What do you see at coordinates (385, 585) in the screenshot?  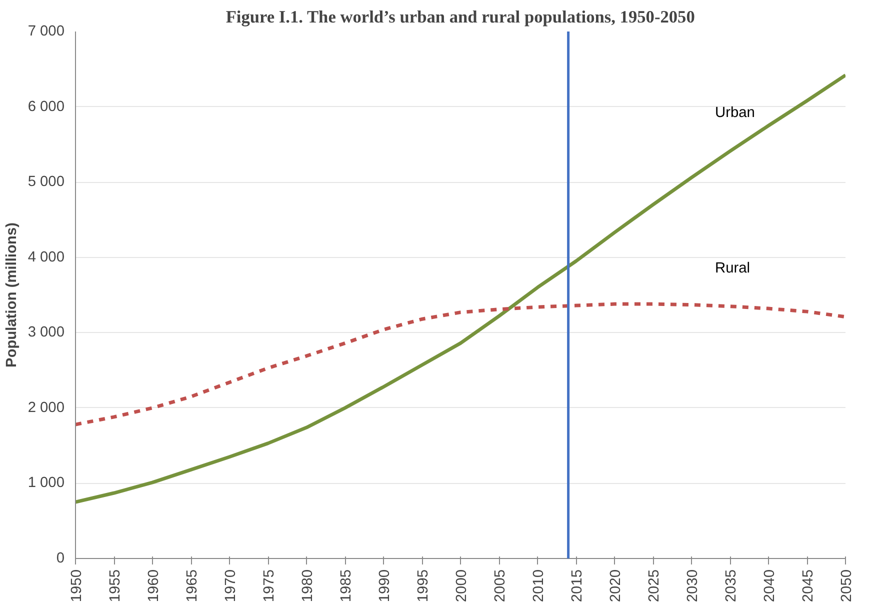 I see `x-tick-label: 1990` at bounding box center [385, 585].